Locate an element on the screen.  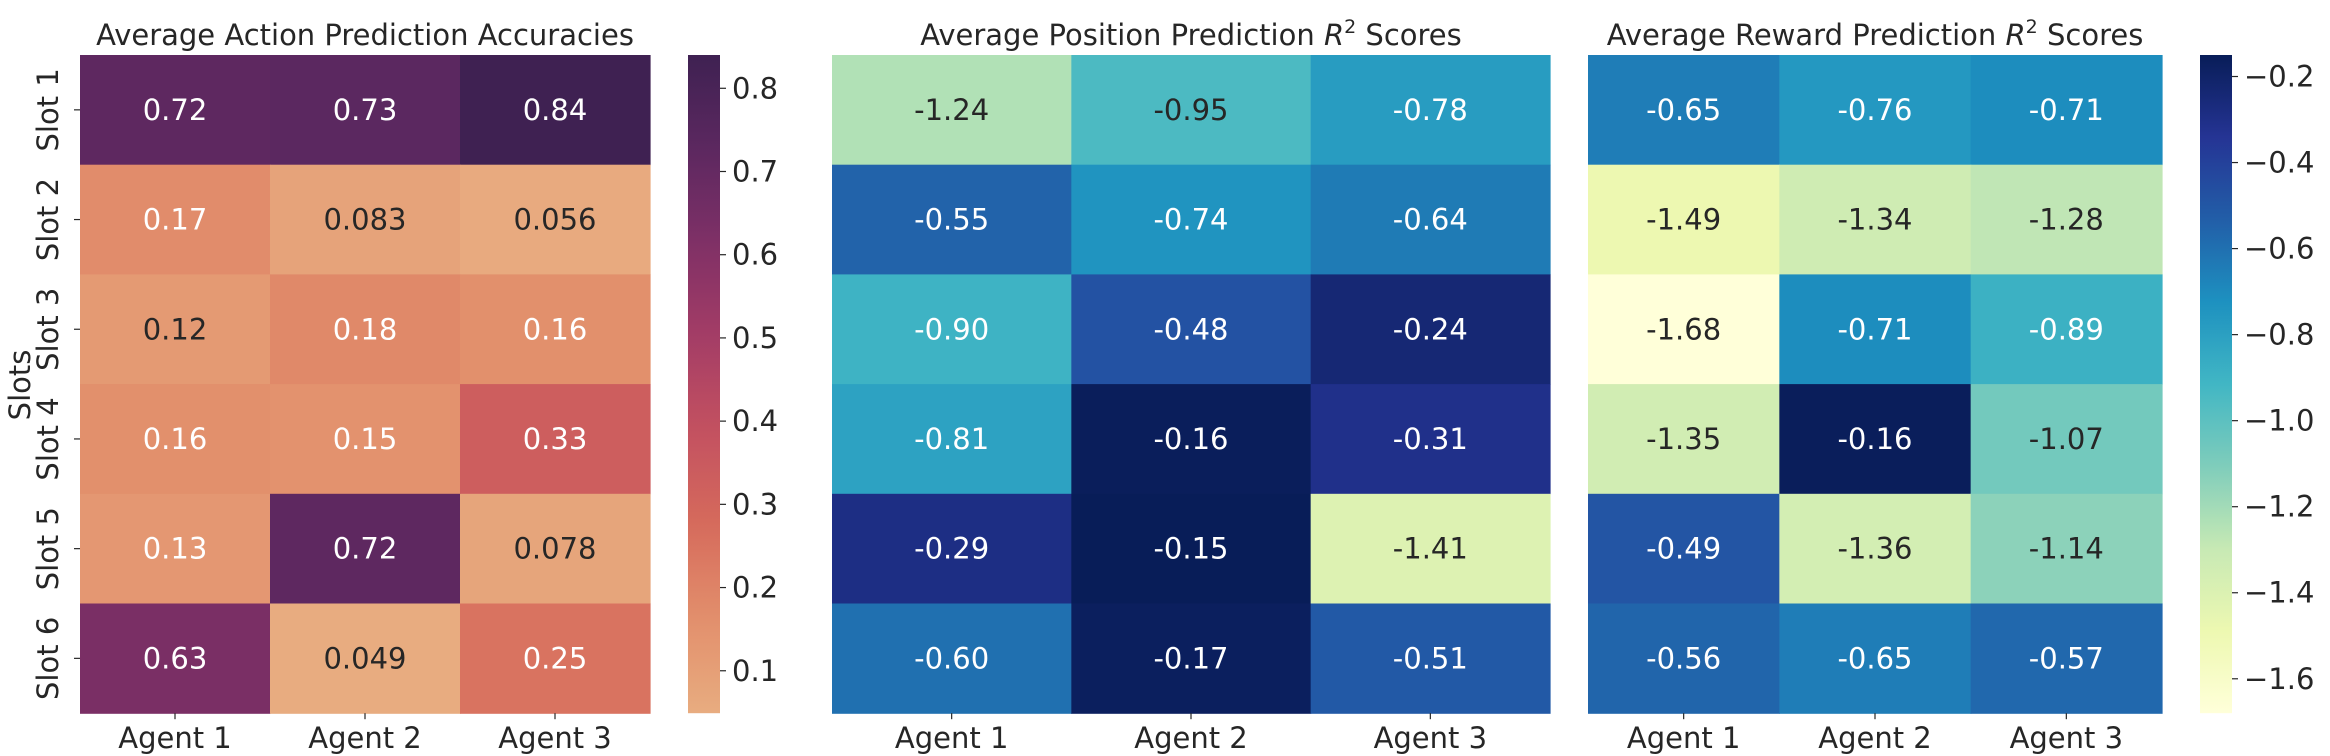
cell-value-label: -0.55 is located at coordinates (951, 220).